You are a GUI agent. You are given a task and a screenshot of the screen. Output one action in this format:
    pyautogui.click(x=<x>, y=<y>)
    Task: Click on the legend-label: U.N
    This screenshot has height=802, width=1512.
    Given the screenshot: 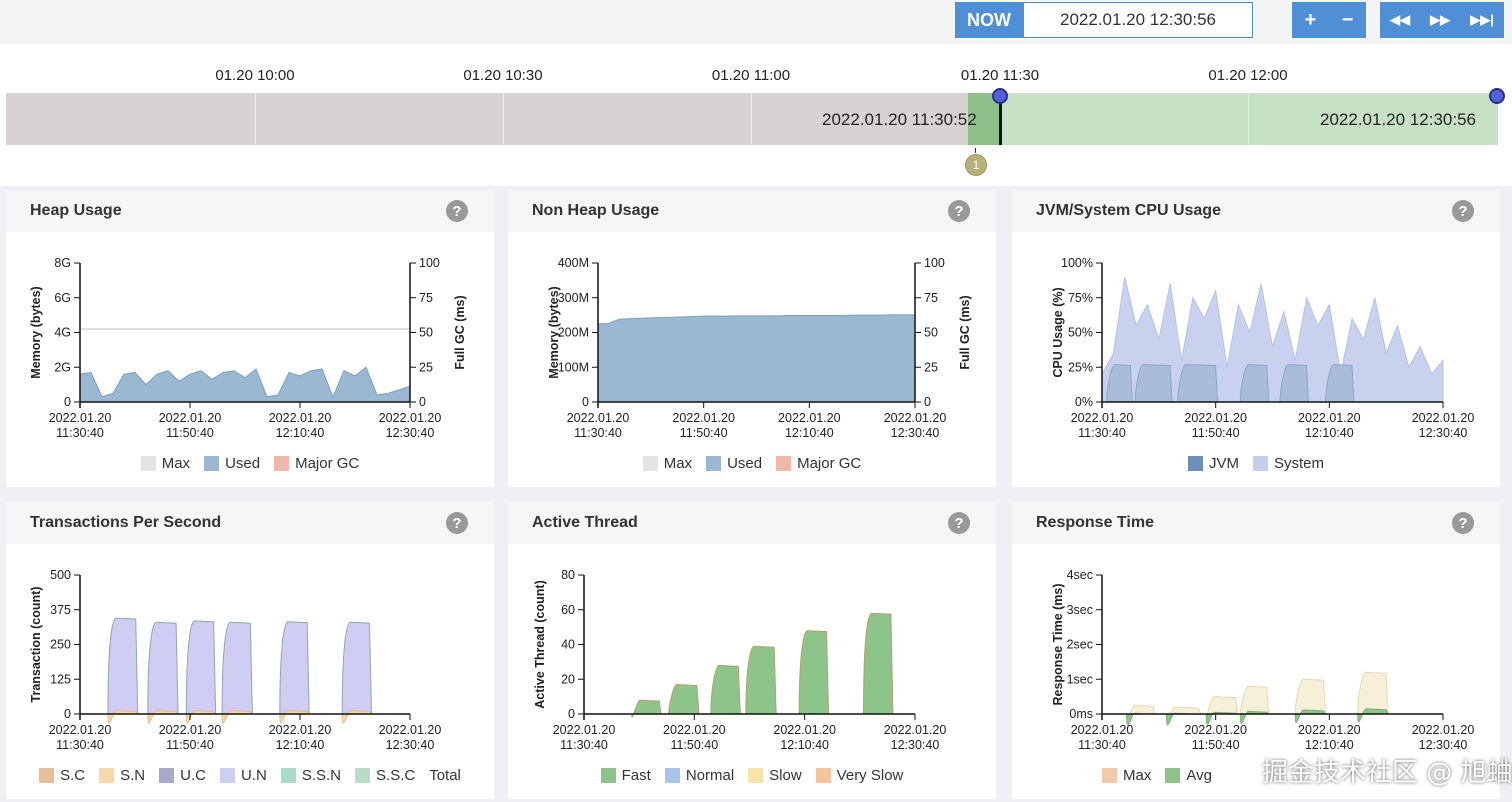 What is the action you would take?
    pyautogui.click(x=253, y=775)
    